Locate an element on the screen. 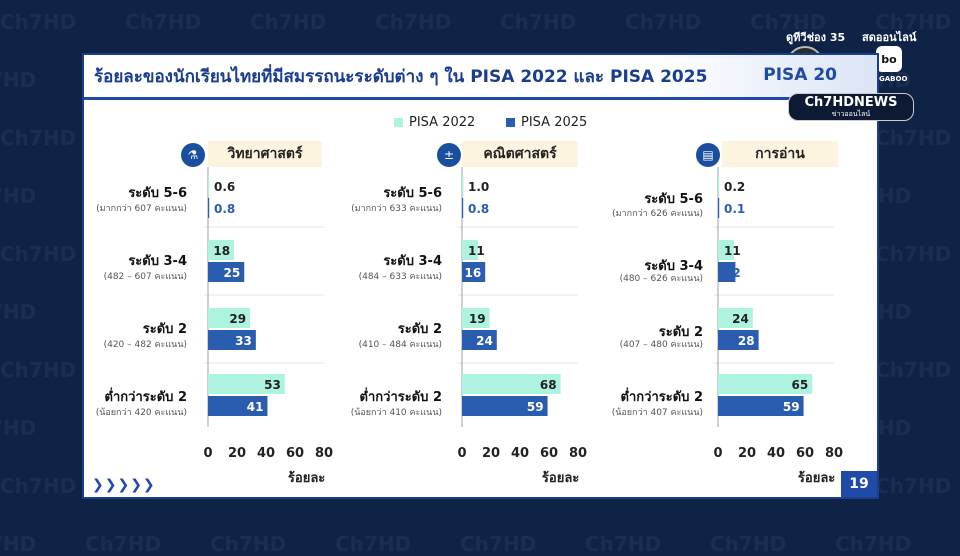 This screenshot has height=556, width=960. legend-label-2022: PISA 2022 is located at coordinates (442, 122).